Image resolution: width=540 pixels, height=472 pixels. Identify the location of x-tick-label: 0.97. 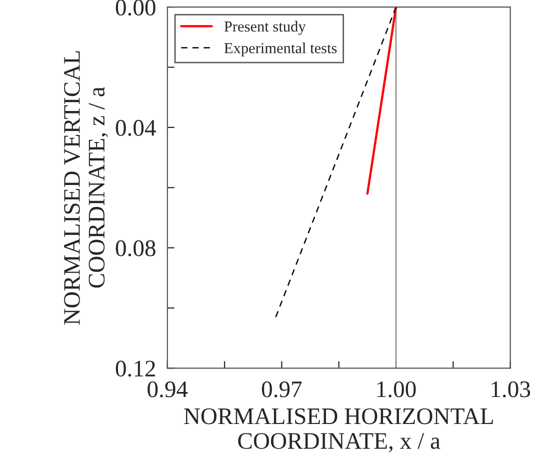
(282, 389).